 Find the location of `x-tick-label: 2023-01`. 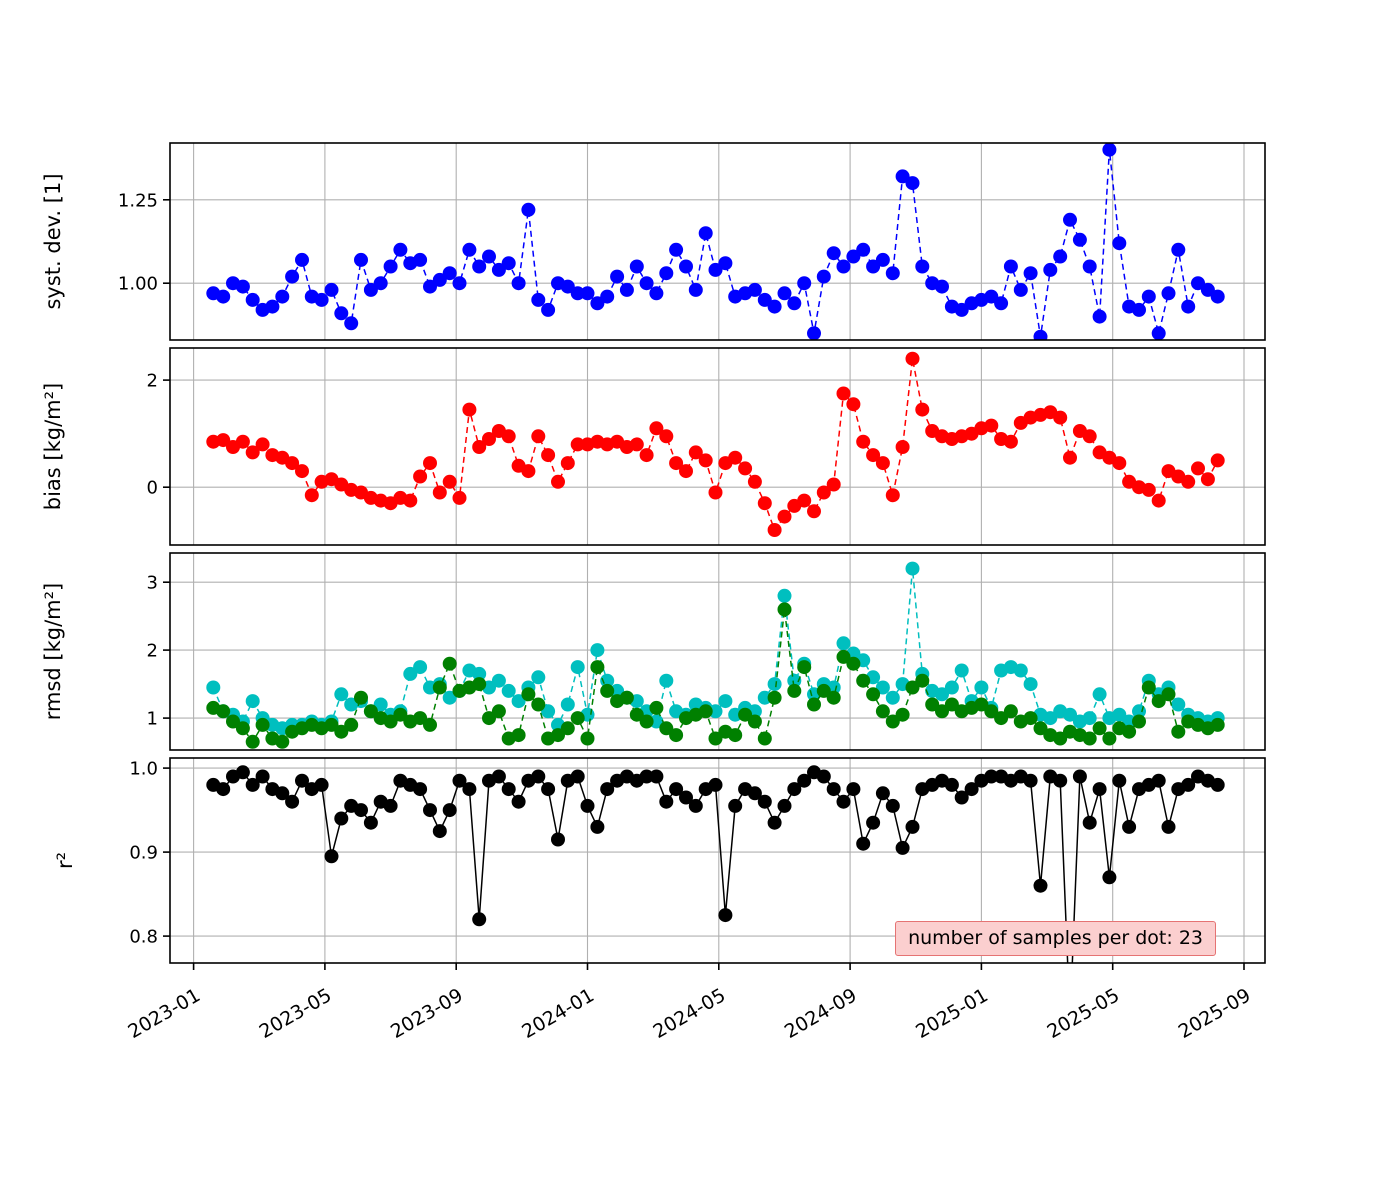

x-tick-label: 2023-01 is located at coordinates (164, 1013).